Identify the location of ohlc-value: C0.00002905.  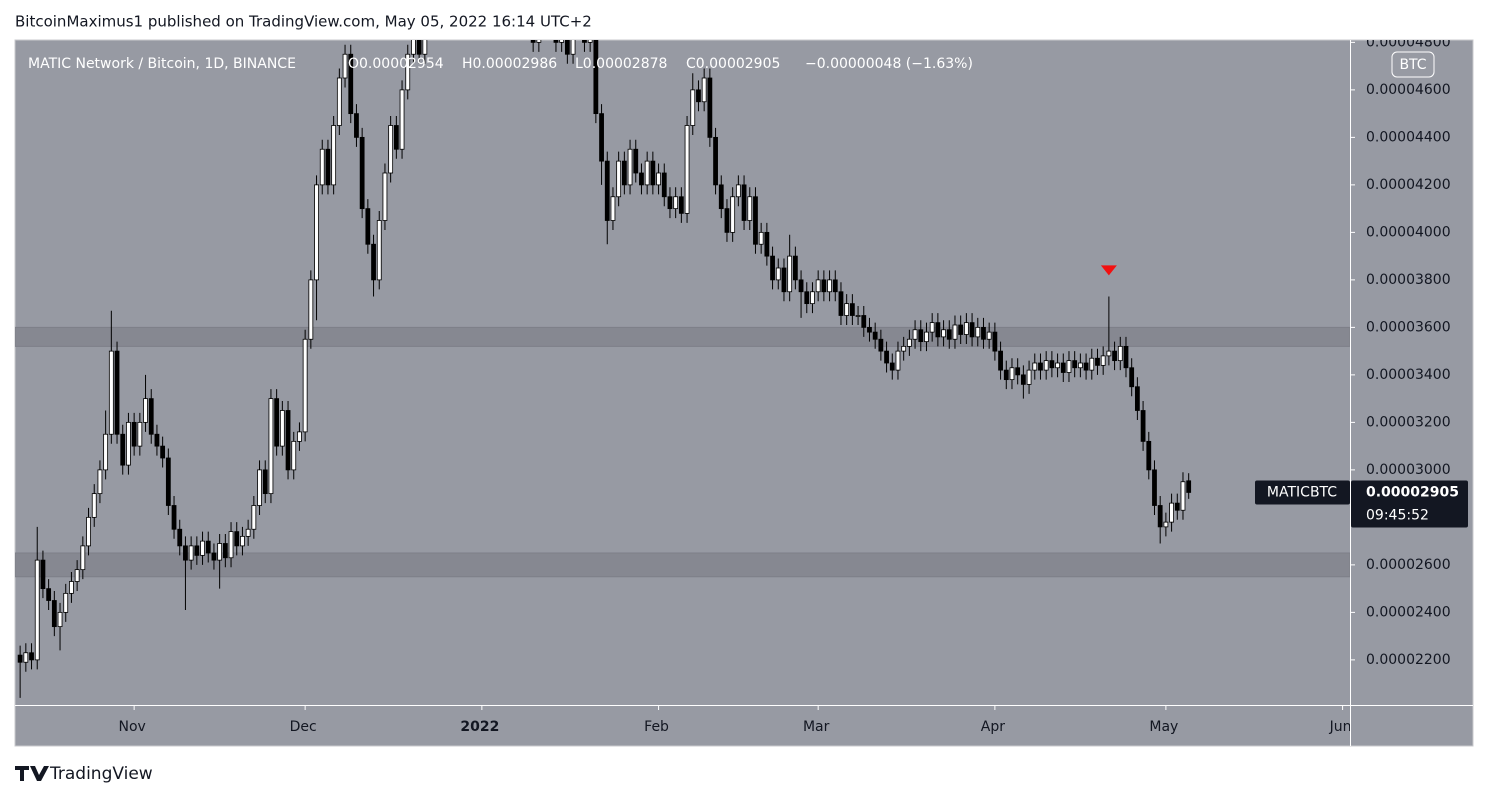
(733, 64).